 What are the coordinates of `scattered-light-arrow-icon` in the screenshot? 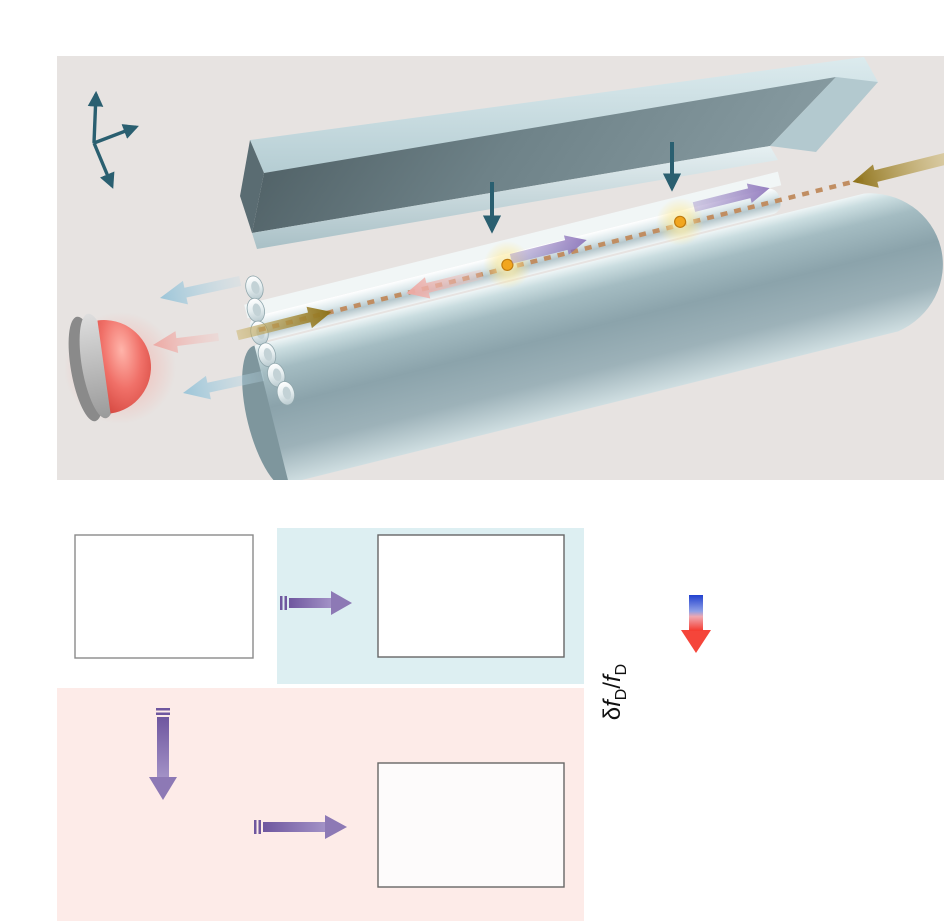 It's located at (186, 342).